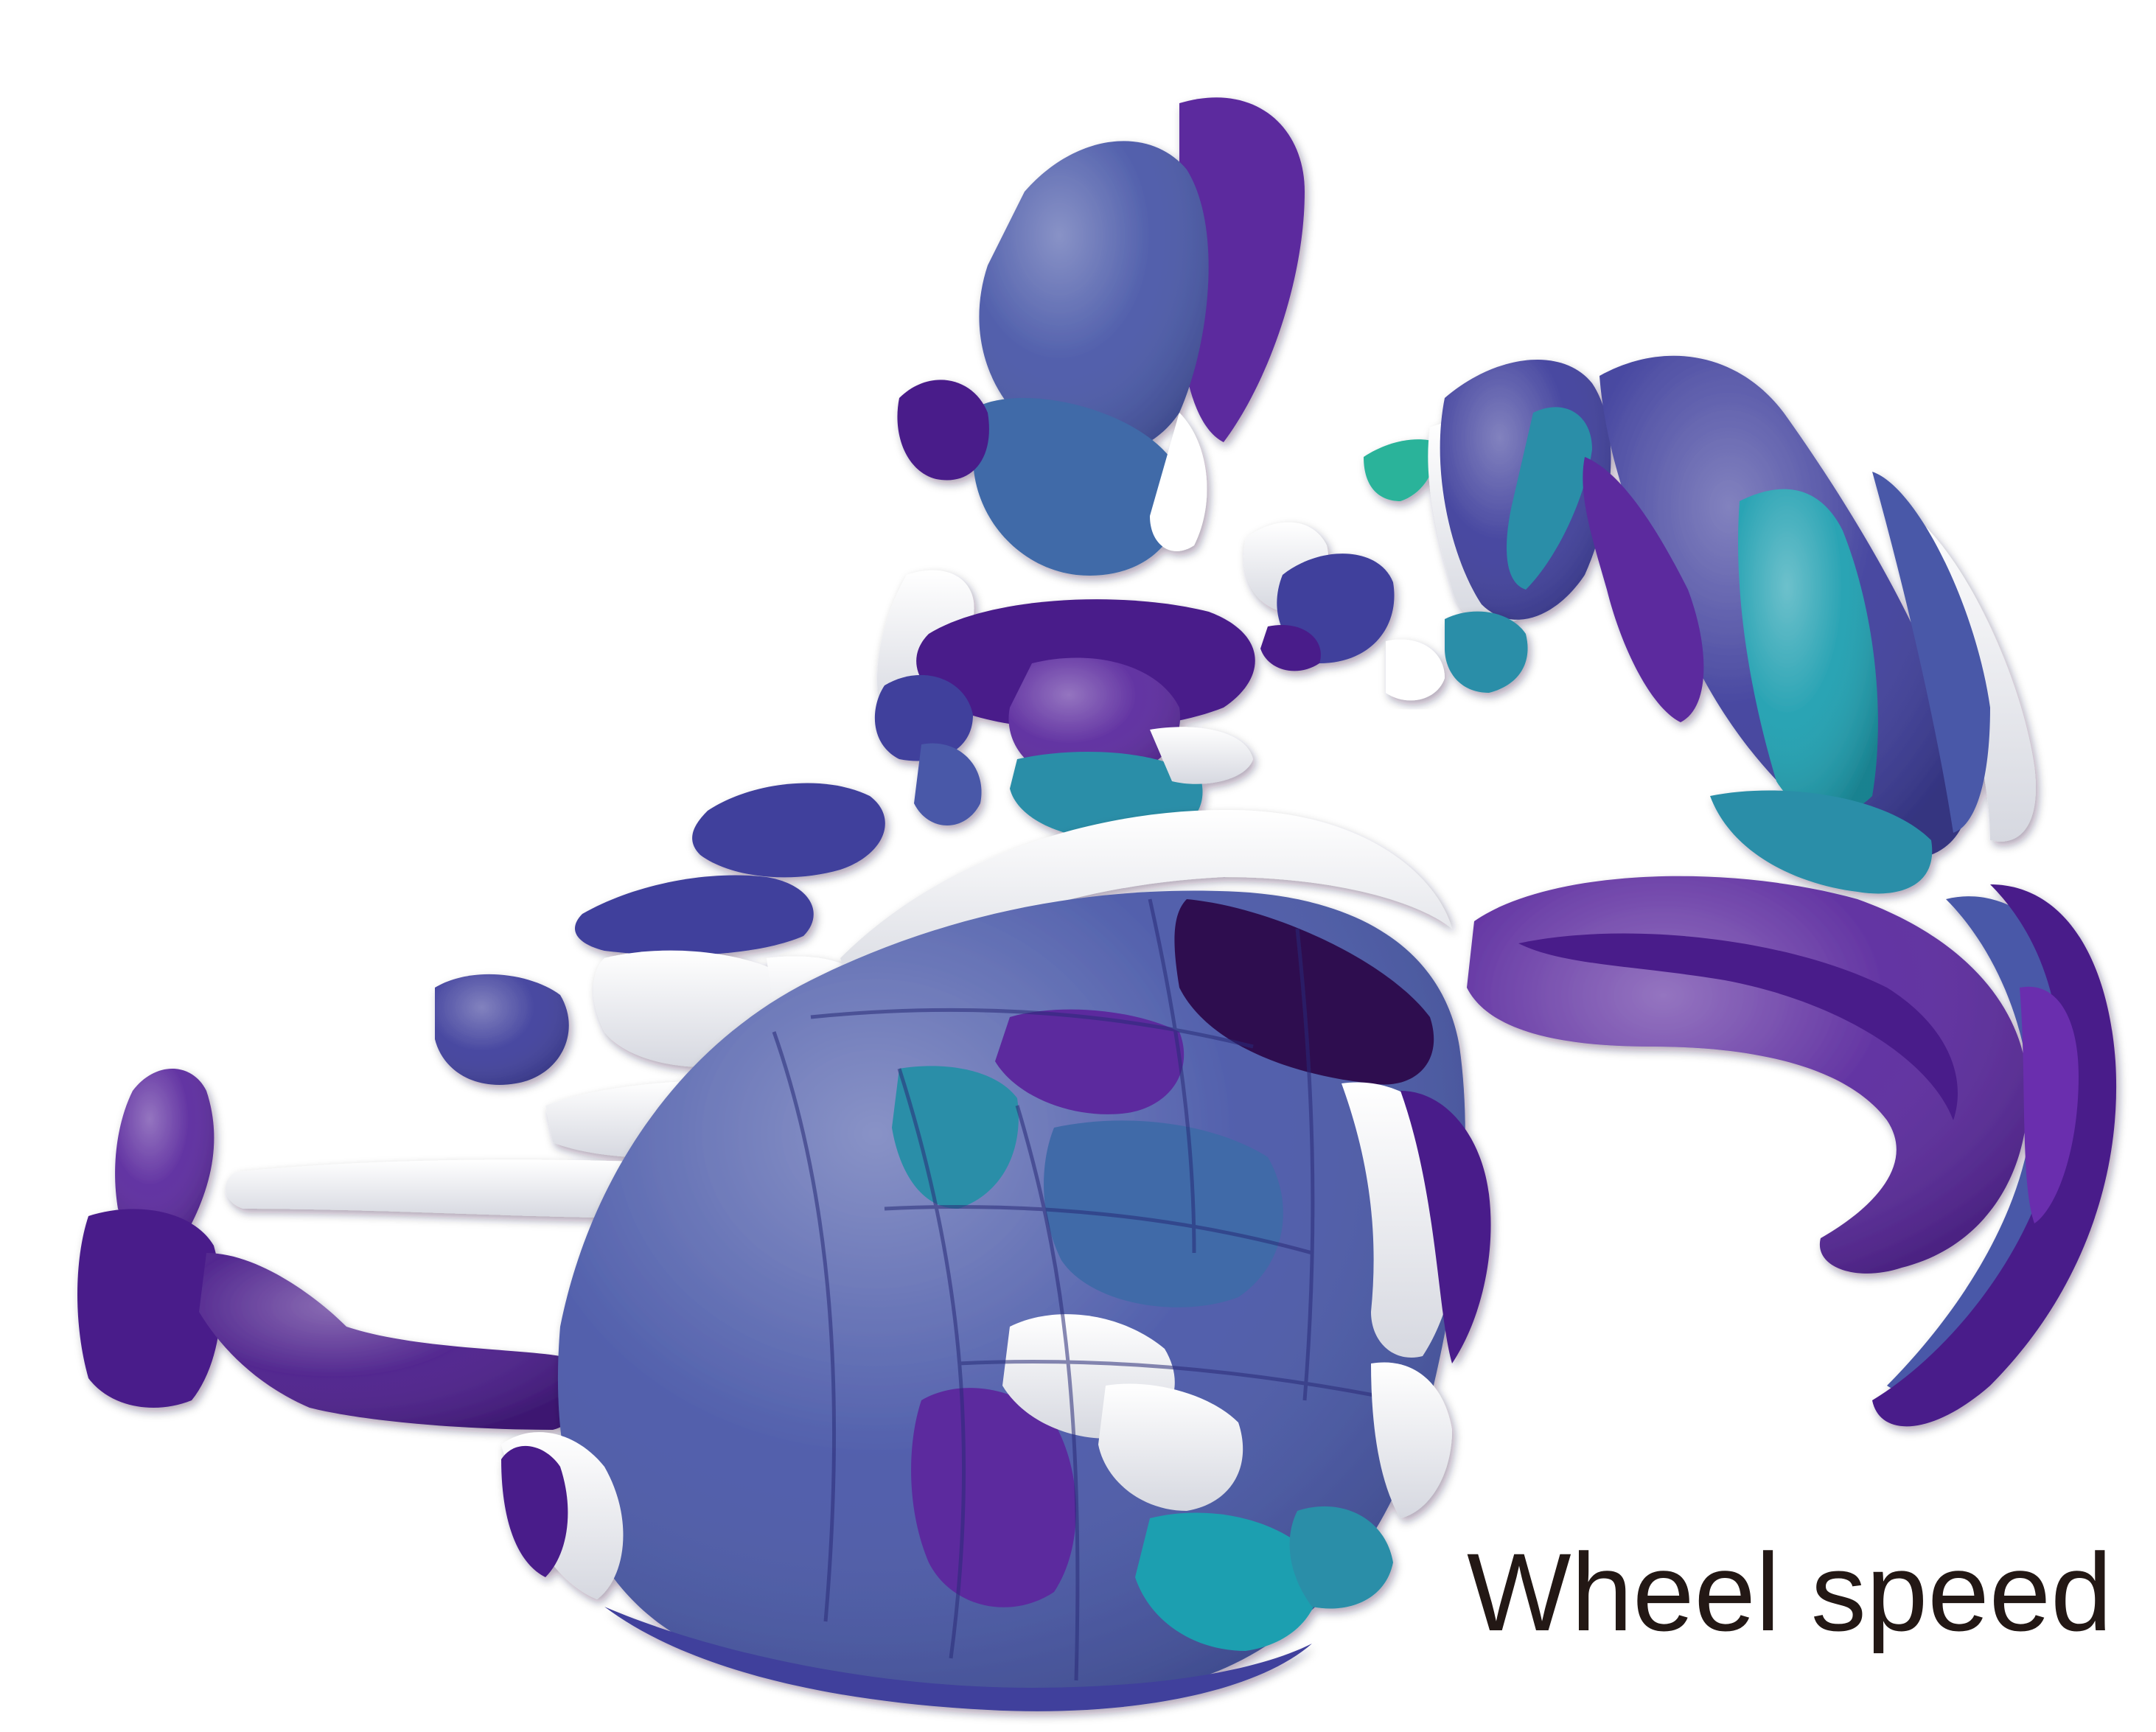 This screenshot has width=2156, height=1732. What do you see at coordinates (923, 717) in the screenshot?
I see `mid-left-lobe` at bounding box center [923, 717].